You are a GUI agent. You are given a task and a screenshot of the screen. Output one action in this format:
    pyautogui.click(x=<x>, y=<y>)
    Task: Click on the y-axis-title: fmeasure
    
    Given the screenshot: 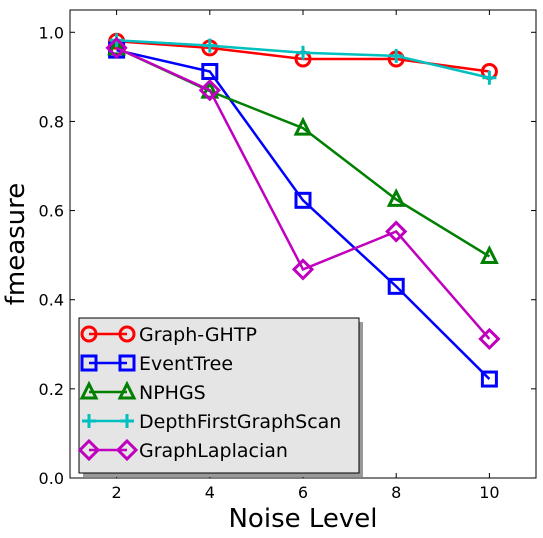 What is the action you would take?
    pyautogui.click(x=16, y=244)
    